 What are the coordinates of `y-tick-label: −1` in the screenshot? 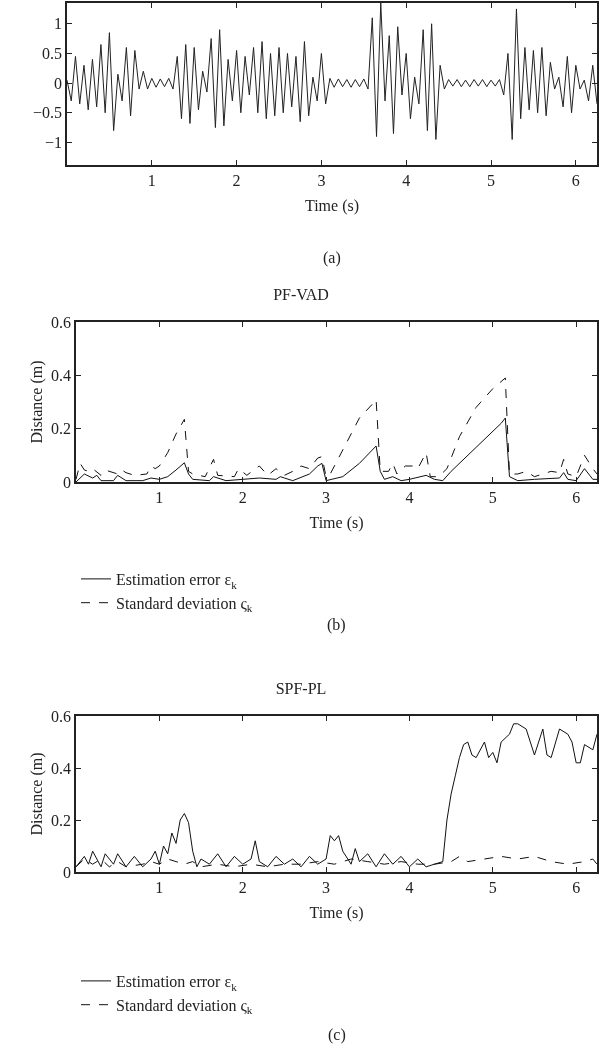 It's located at (54, 143).